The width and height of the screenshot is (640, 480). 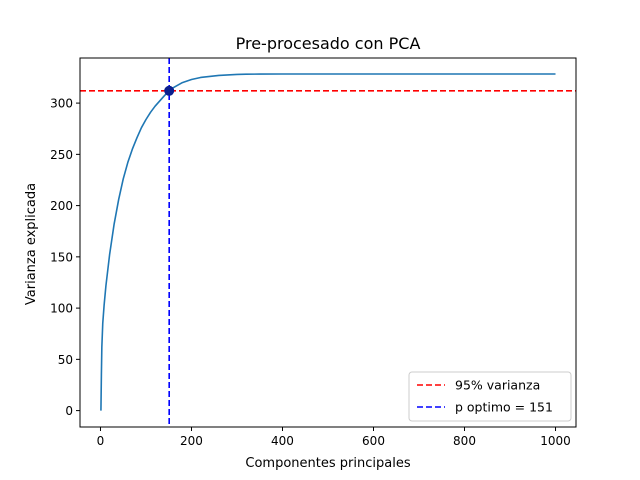 I want to click on legend-label-1: p optimo = 151, so click(x=504, y=407).